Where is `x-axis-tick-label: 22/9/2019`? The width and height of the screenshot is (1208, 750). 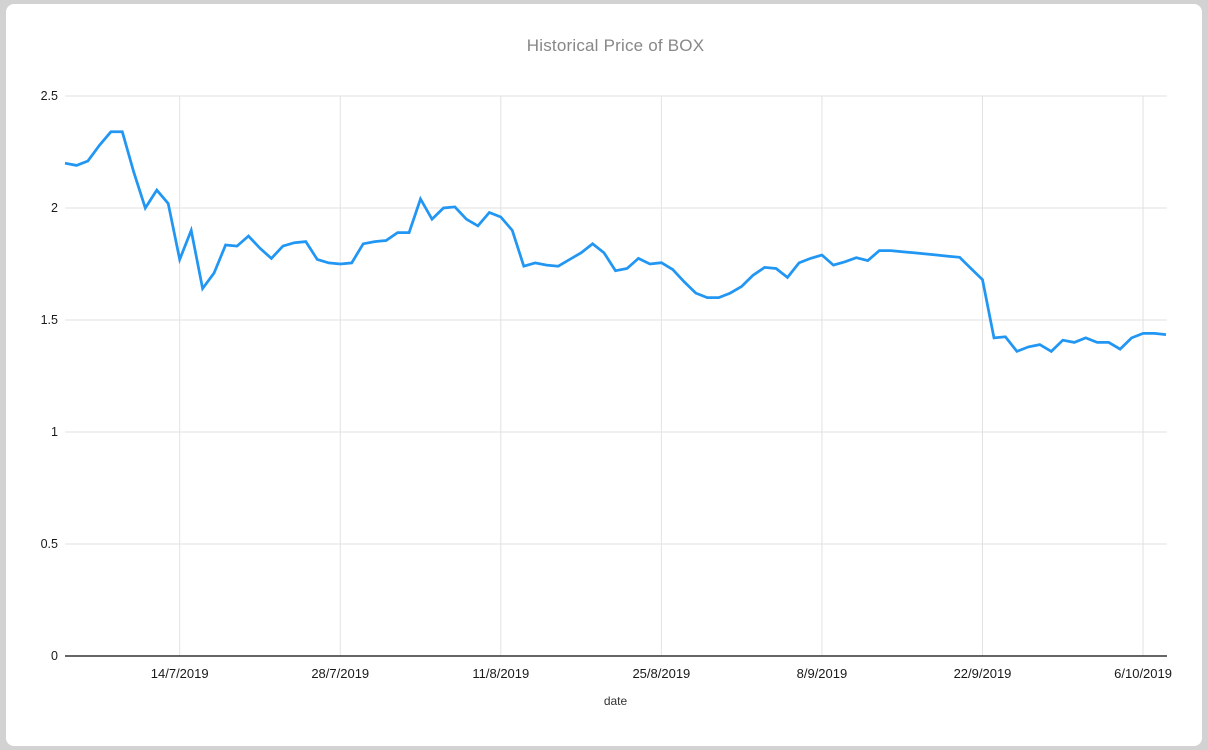 x-axis-tick-label: 22/9/2019 is located at coordinates (982, 673).